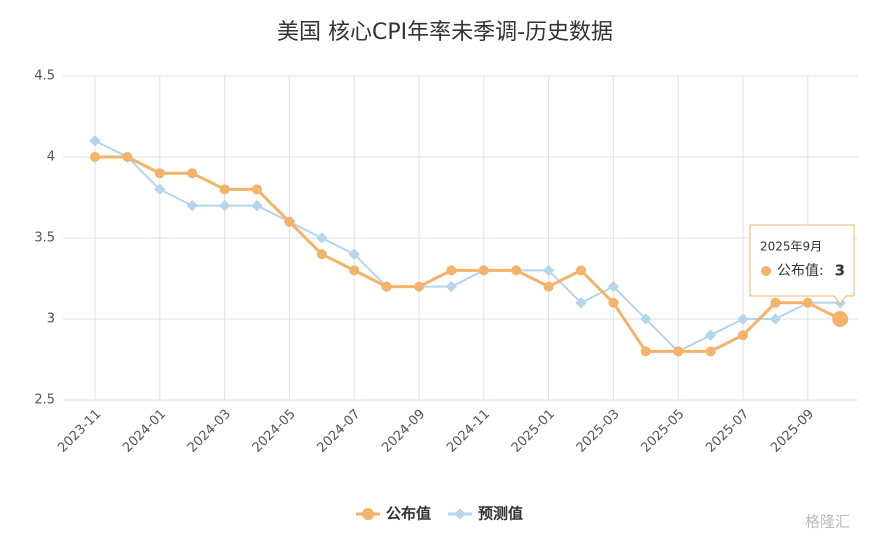 Image resolution: width=891 pixels, height=540 pixels. Describe the element at coordinates (338, 431) in the screenshot. I see `x-tick-label: 2024-07` at that location.